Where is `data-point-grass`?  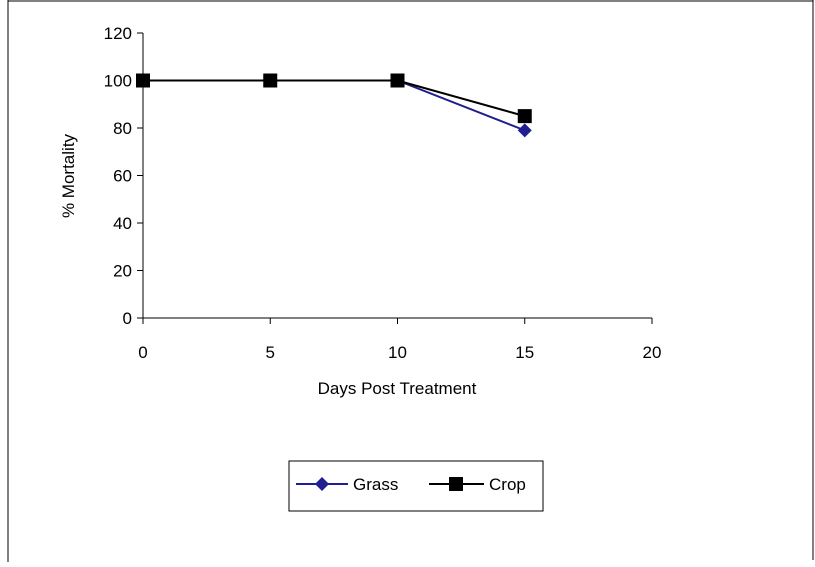 data-point-grass is located at coordinates (524, 130).